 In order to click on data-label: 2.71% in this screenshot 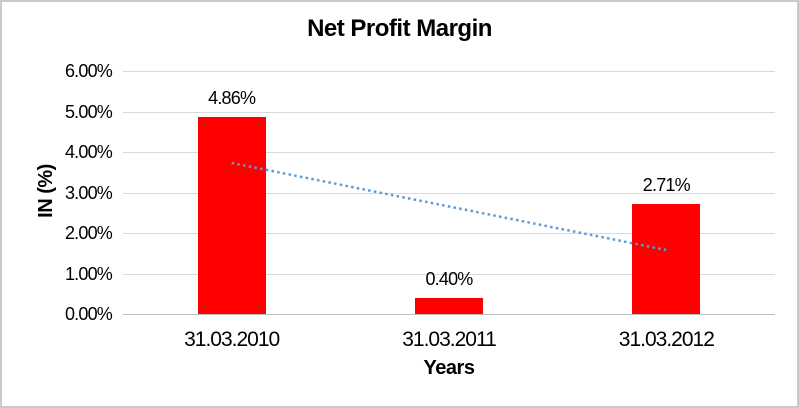, I will do `click(666, 185)`.